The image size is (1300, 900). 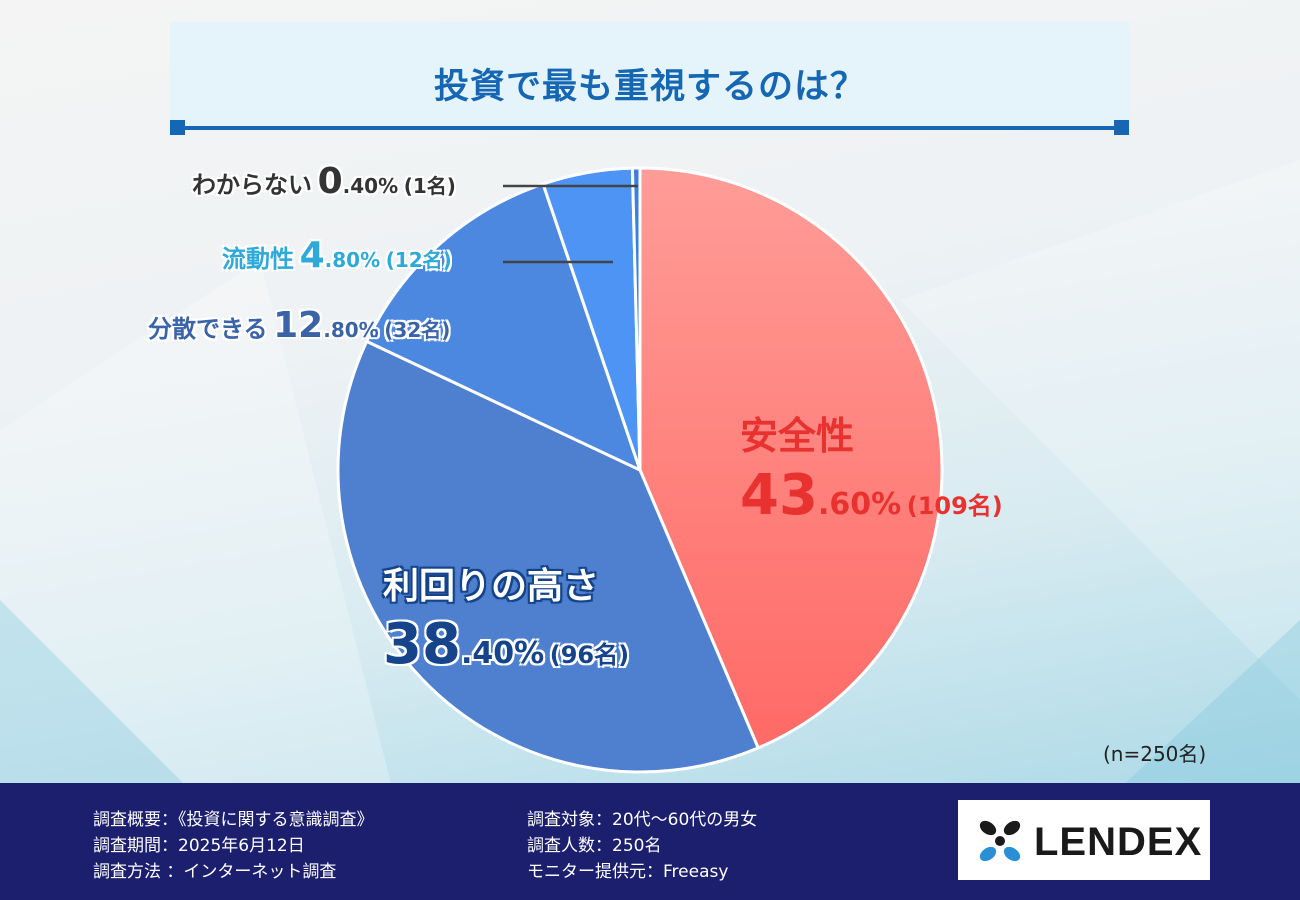 I want to click on label-distribution: 分散できる 12.80% (32名), so click(x=299, y=326).